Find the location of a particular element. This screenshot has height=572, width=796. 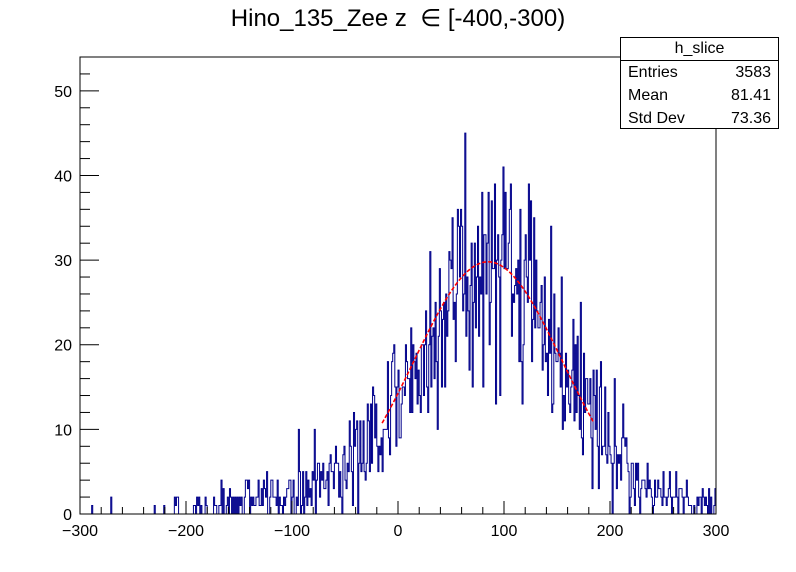

stats-row-stddev: Std Dev 73.36 is located at coordinates (699, 118).